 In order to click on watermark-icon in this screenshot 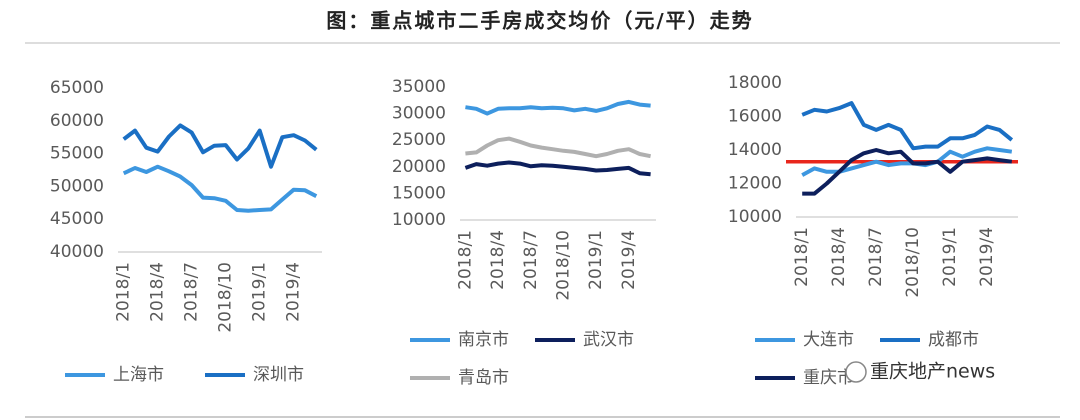, I will do `click(856, 372)`.